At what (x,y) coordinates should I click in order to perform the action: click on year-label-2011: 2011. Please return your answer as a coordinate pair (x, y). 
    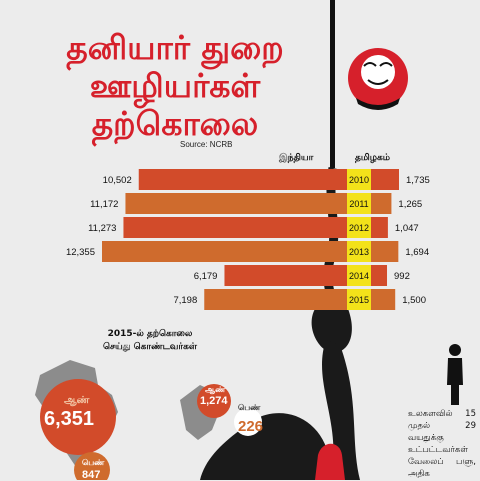
    Looking at the image, I should click on (358, 204).